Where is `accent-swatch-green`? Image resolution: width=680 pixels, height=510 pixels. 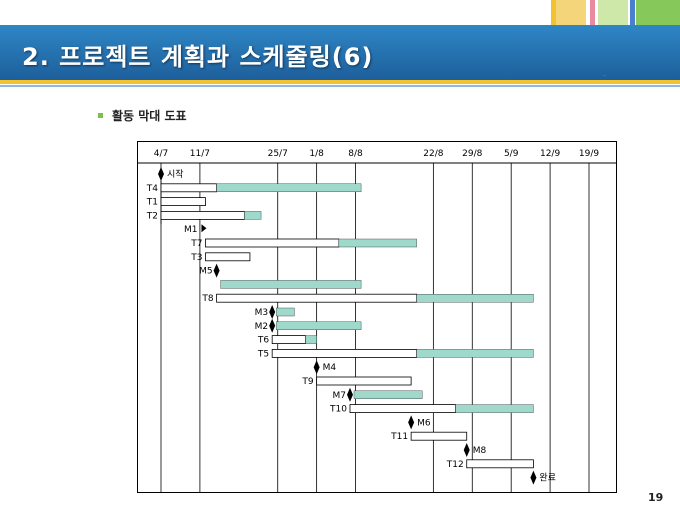
accent-swatch-green is located at coordinates (613, 12).